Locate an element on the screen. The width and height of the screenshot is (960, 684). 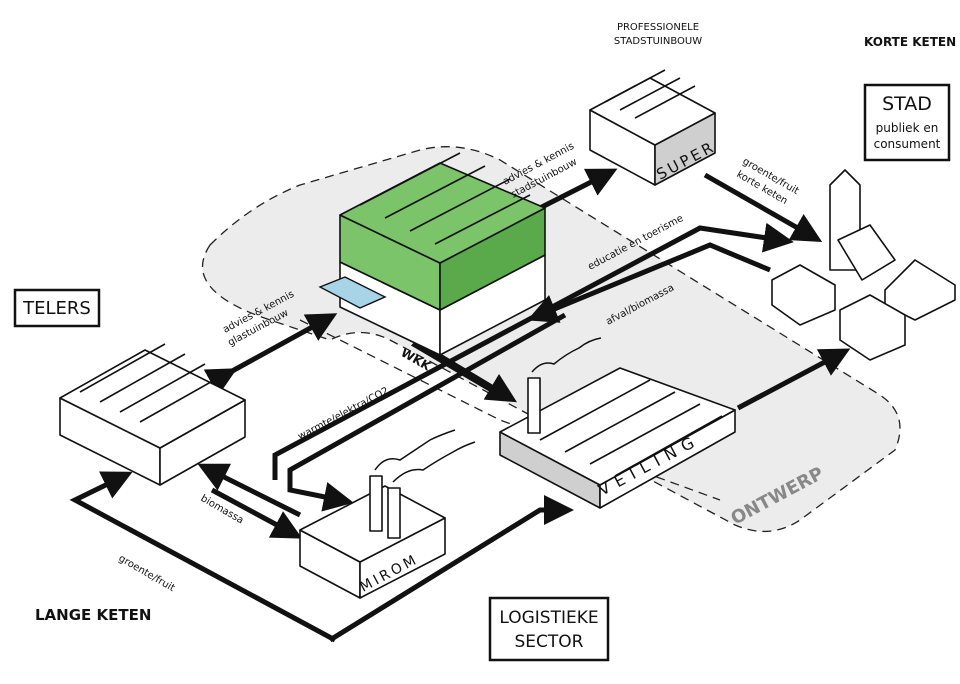
telers-text: TELERS is located at coordinates (56, 308).